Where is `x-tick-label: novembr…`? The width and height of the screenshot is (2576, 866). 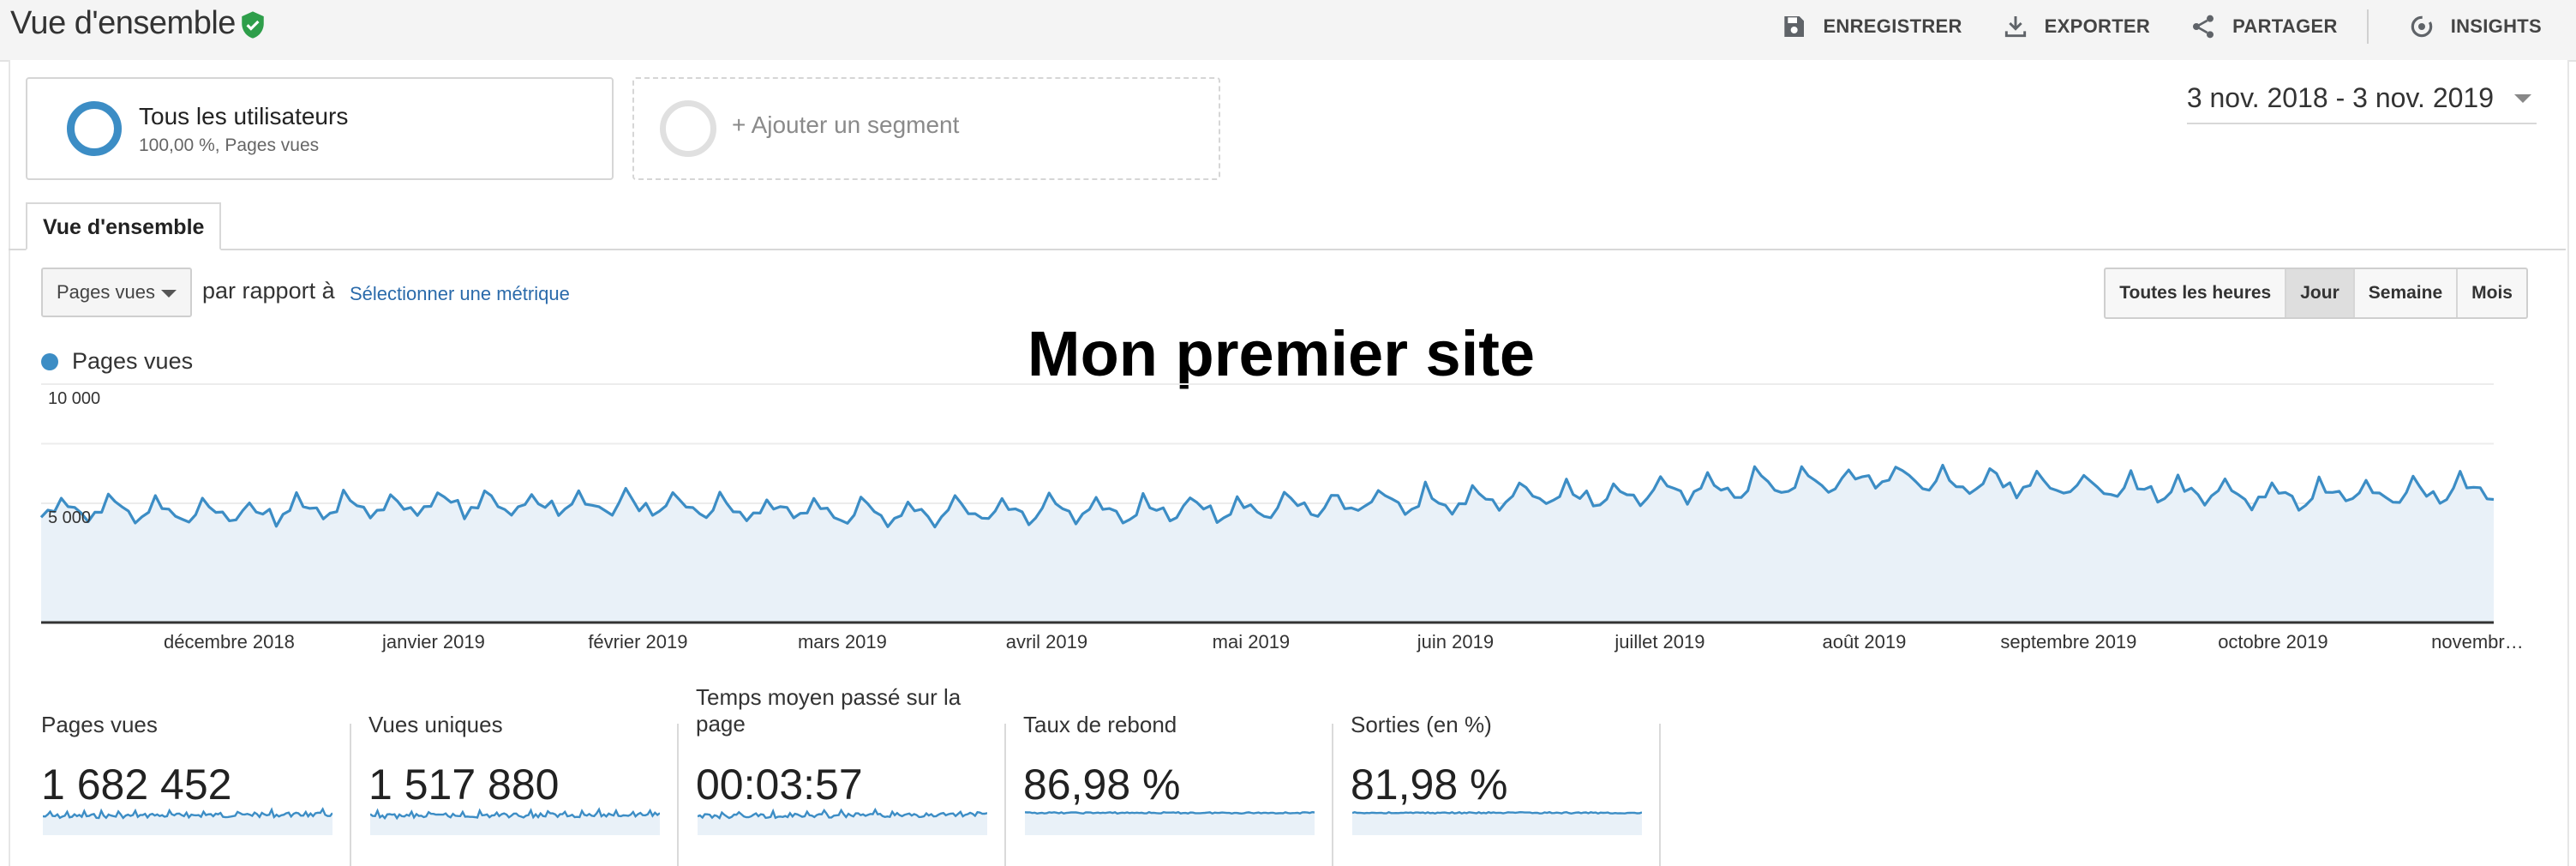
x-tick-label: novembr… is located at coordinates (2477, 642).